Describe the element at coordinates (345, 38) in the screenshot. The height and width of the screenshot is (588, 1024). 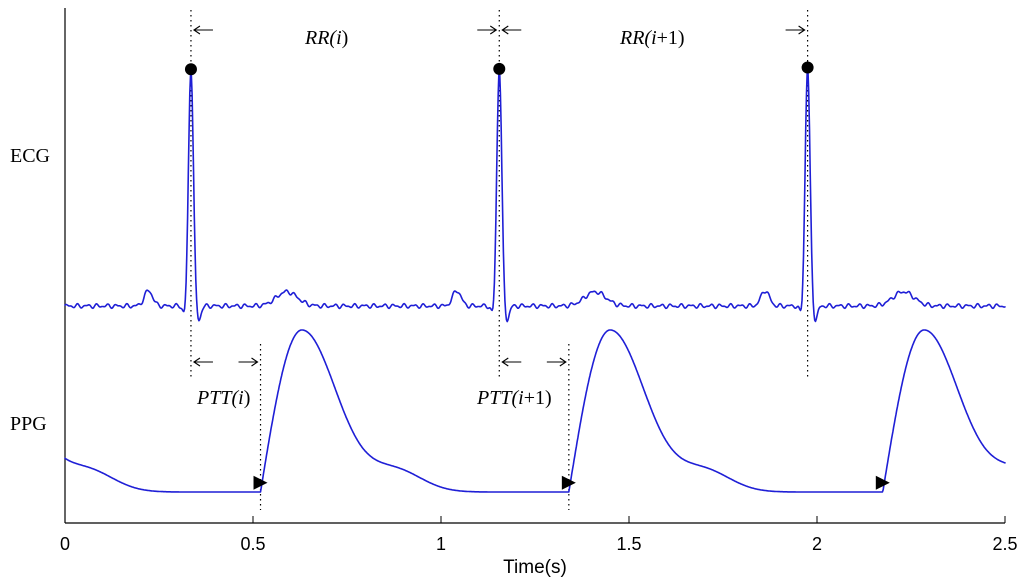
I see `rr-i-label-post: )` at that location.